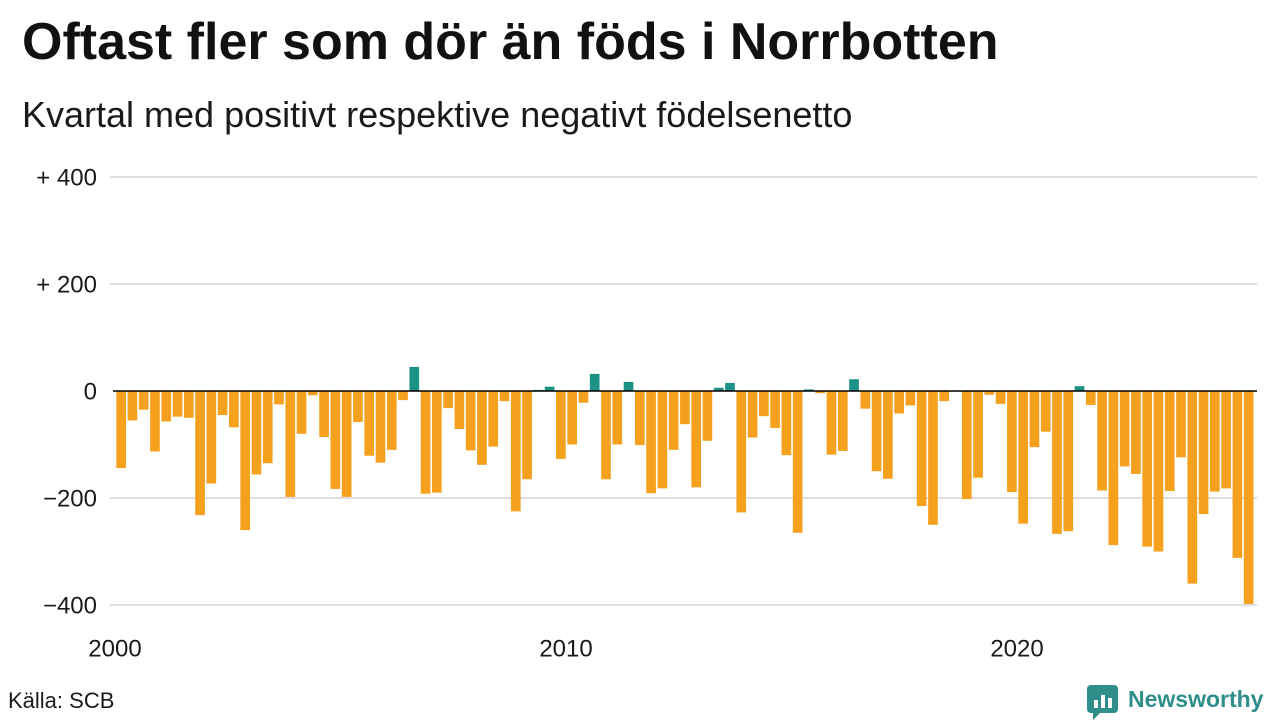 The width and height of the screenshot is (1280, 720). What do you see at coordinates (114, 648) in the screenshot?
I see `x-tick-label: 2000` at bounding box center [114, 648].